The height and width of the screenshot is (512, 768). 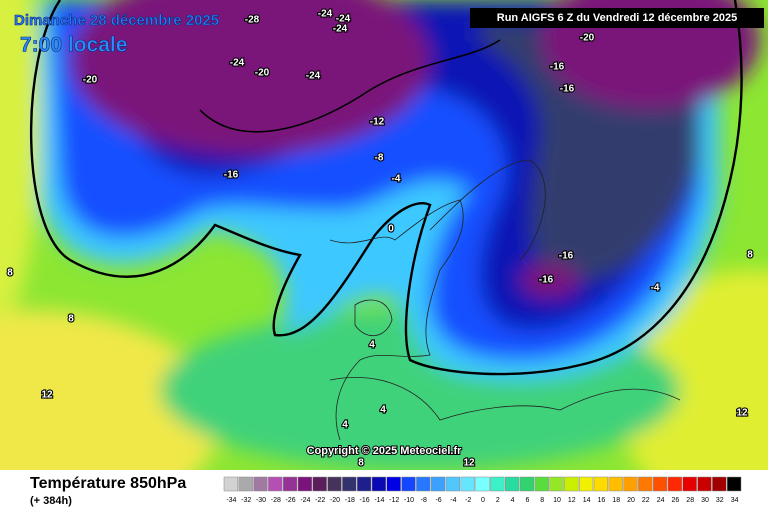 I want to click on contour-label: -20, so click(x=90, y=80).